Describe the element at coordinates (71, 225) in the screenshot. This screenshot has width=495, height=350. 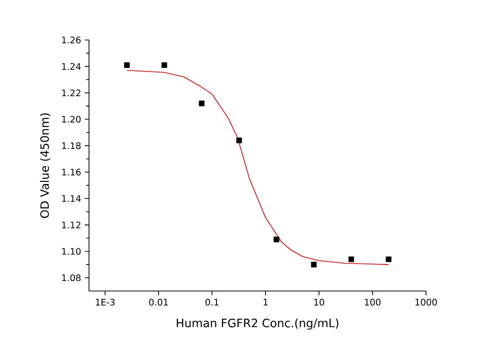
I see `y-tick-label: 1.12` at that location.